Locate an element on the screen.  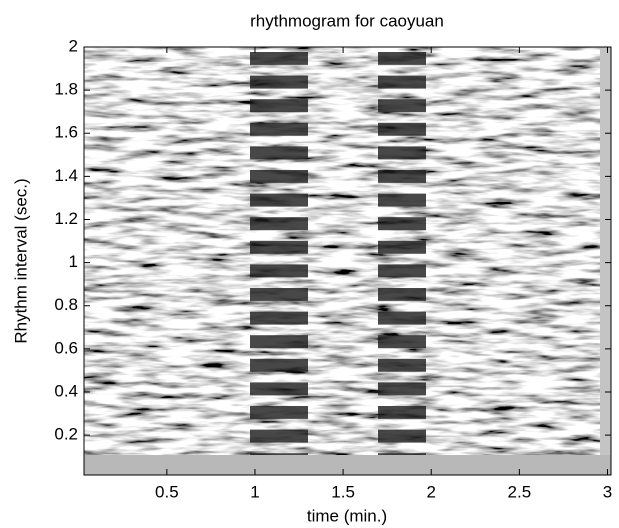
chart-title: rhythmogram for caoyuan is located at coordinates (347, 20).